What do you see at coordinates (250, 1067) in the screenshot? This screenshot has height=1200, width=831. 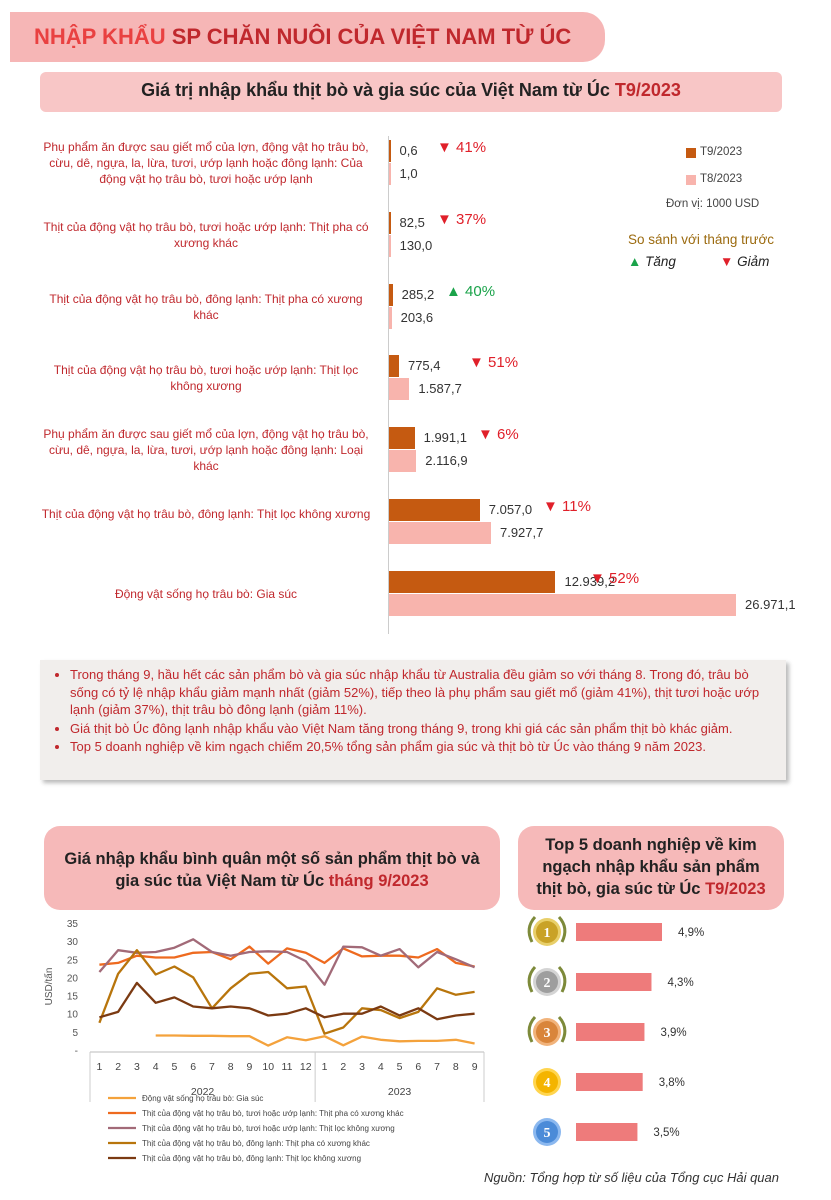 I see `x-tick-label: 9` at bounding box center [250, 1067].